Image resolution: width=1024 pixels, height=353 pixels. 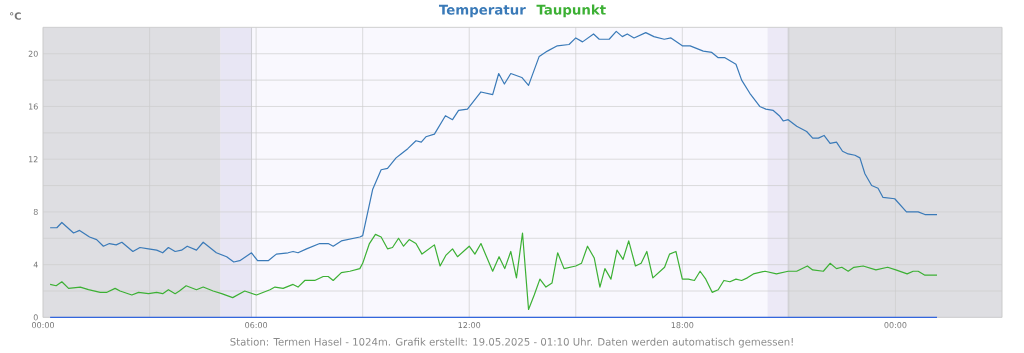 What do you see at coordinates (256, 324) in the screenshot?
I see `x-tick-label: 06:00` at bounding box center [256, 324].